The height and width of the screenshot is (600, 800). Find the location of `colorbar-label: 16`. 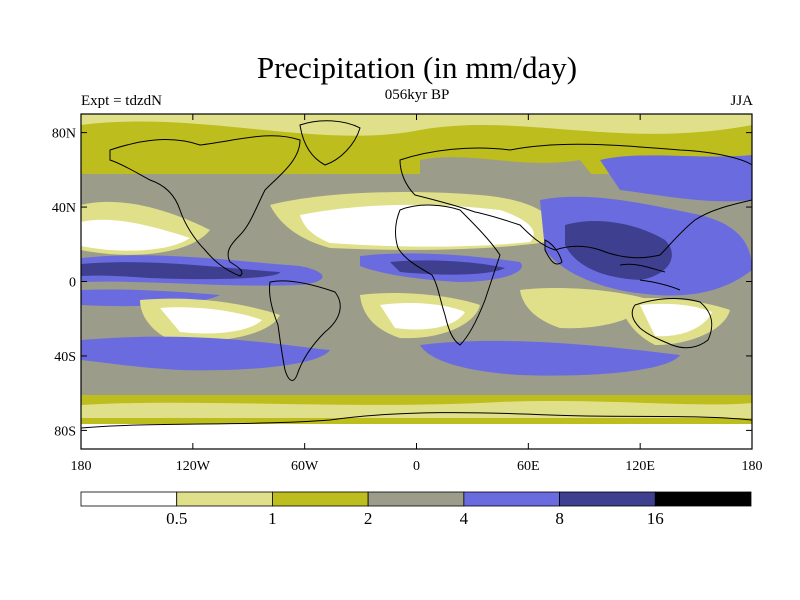

colorbar-label: 16 is located at coordinates (655, 518).